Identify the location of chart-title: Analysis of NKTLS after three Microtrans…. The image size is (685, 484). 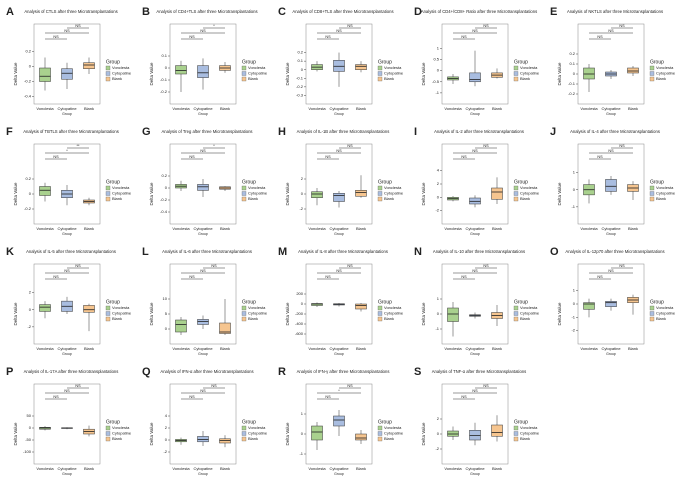
(615, 11).